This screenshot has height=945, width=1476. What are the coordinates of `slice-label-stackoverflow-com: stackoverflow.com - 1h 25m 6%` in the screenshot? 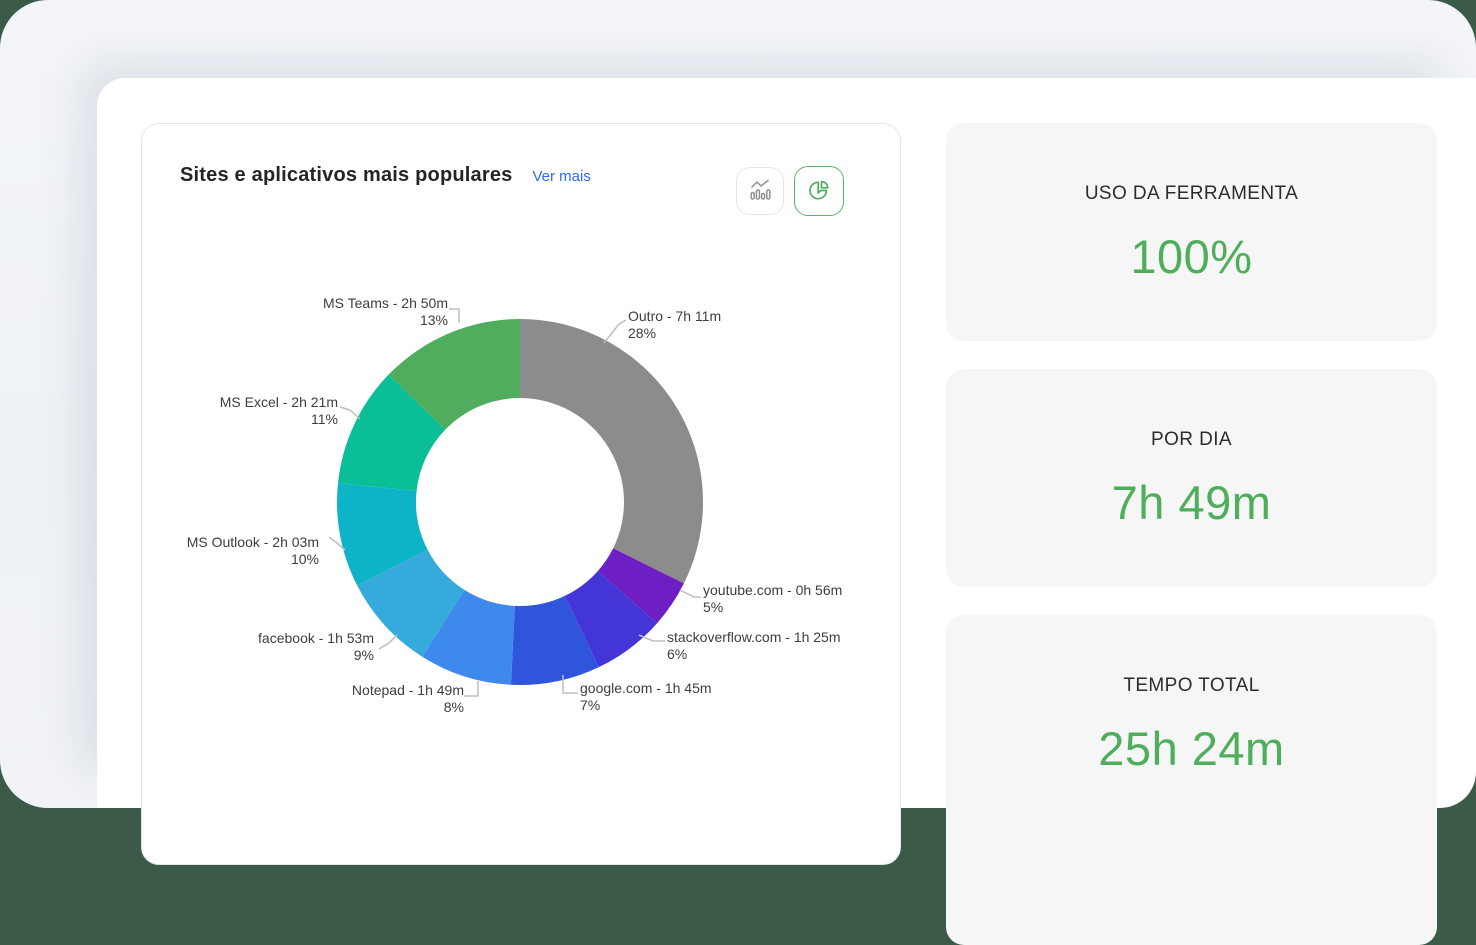 It's located at (754, 646).